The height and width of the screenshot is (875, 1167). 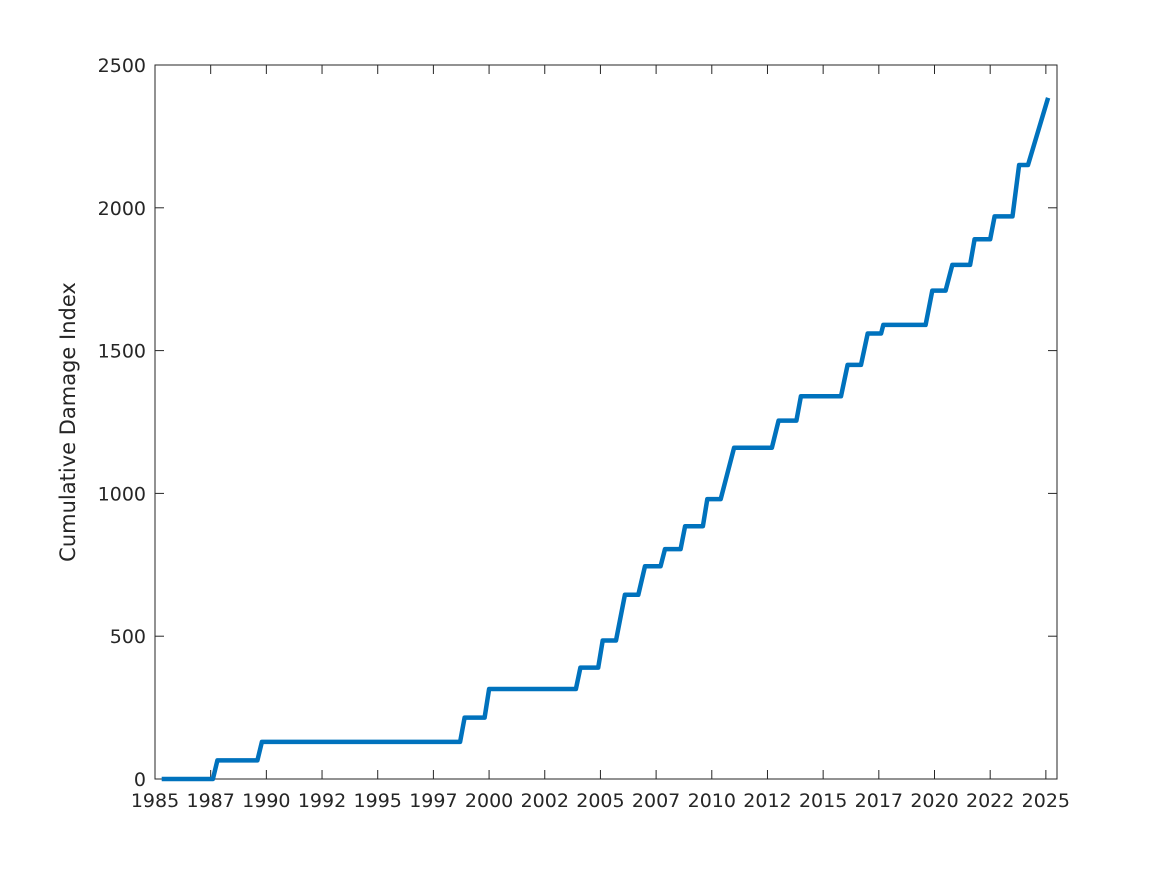 What do you see at coordinates (378, 801) in the screenshot?
I see `x-tick-label: 1995` at bounding box center [378, 801].